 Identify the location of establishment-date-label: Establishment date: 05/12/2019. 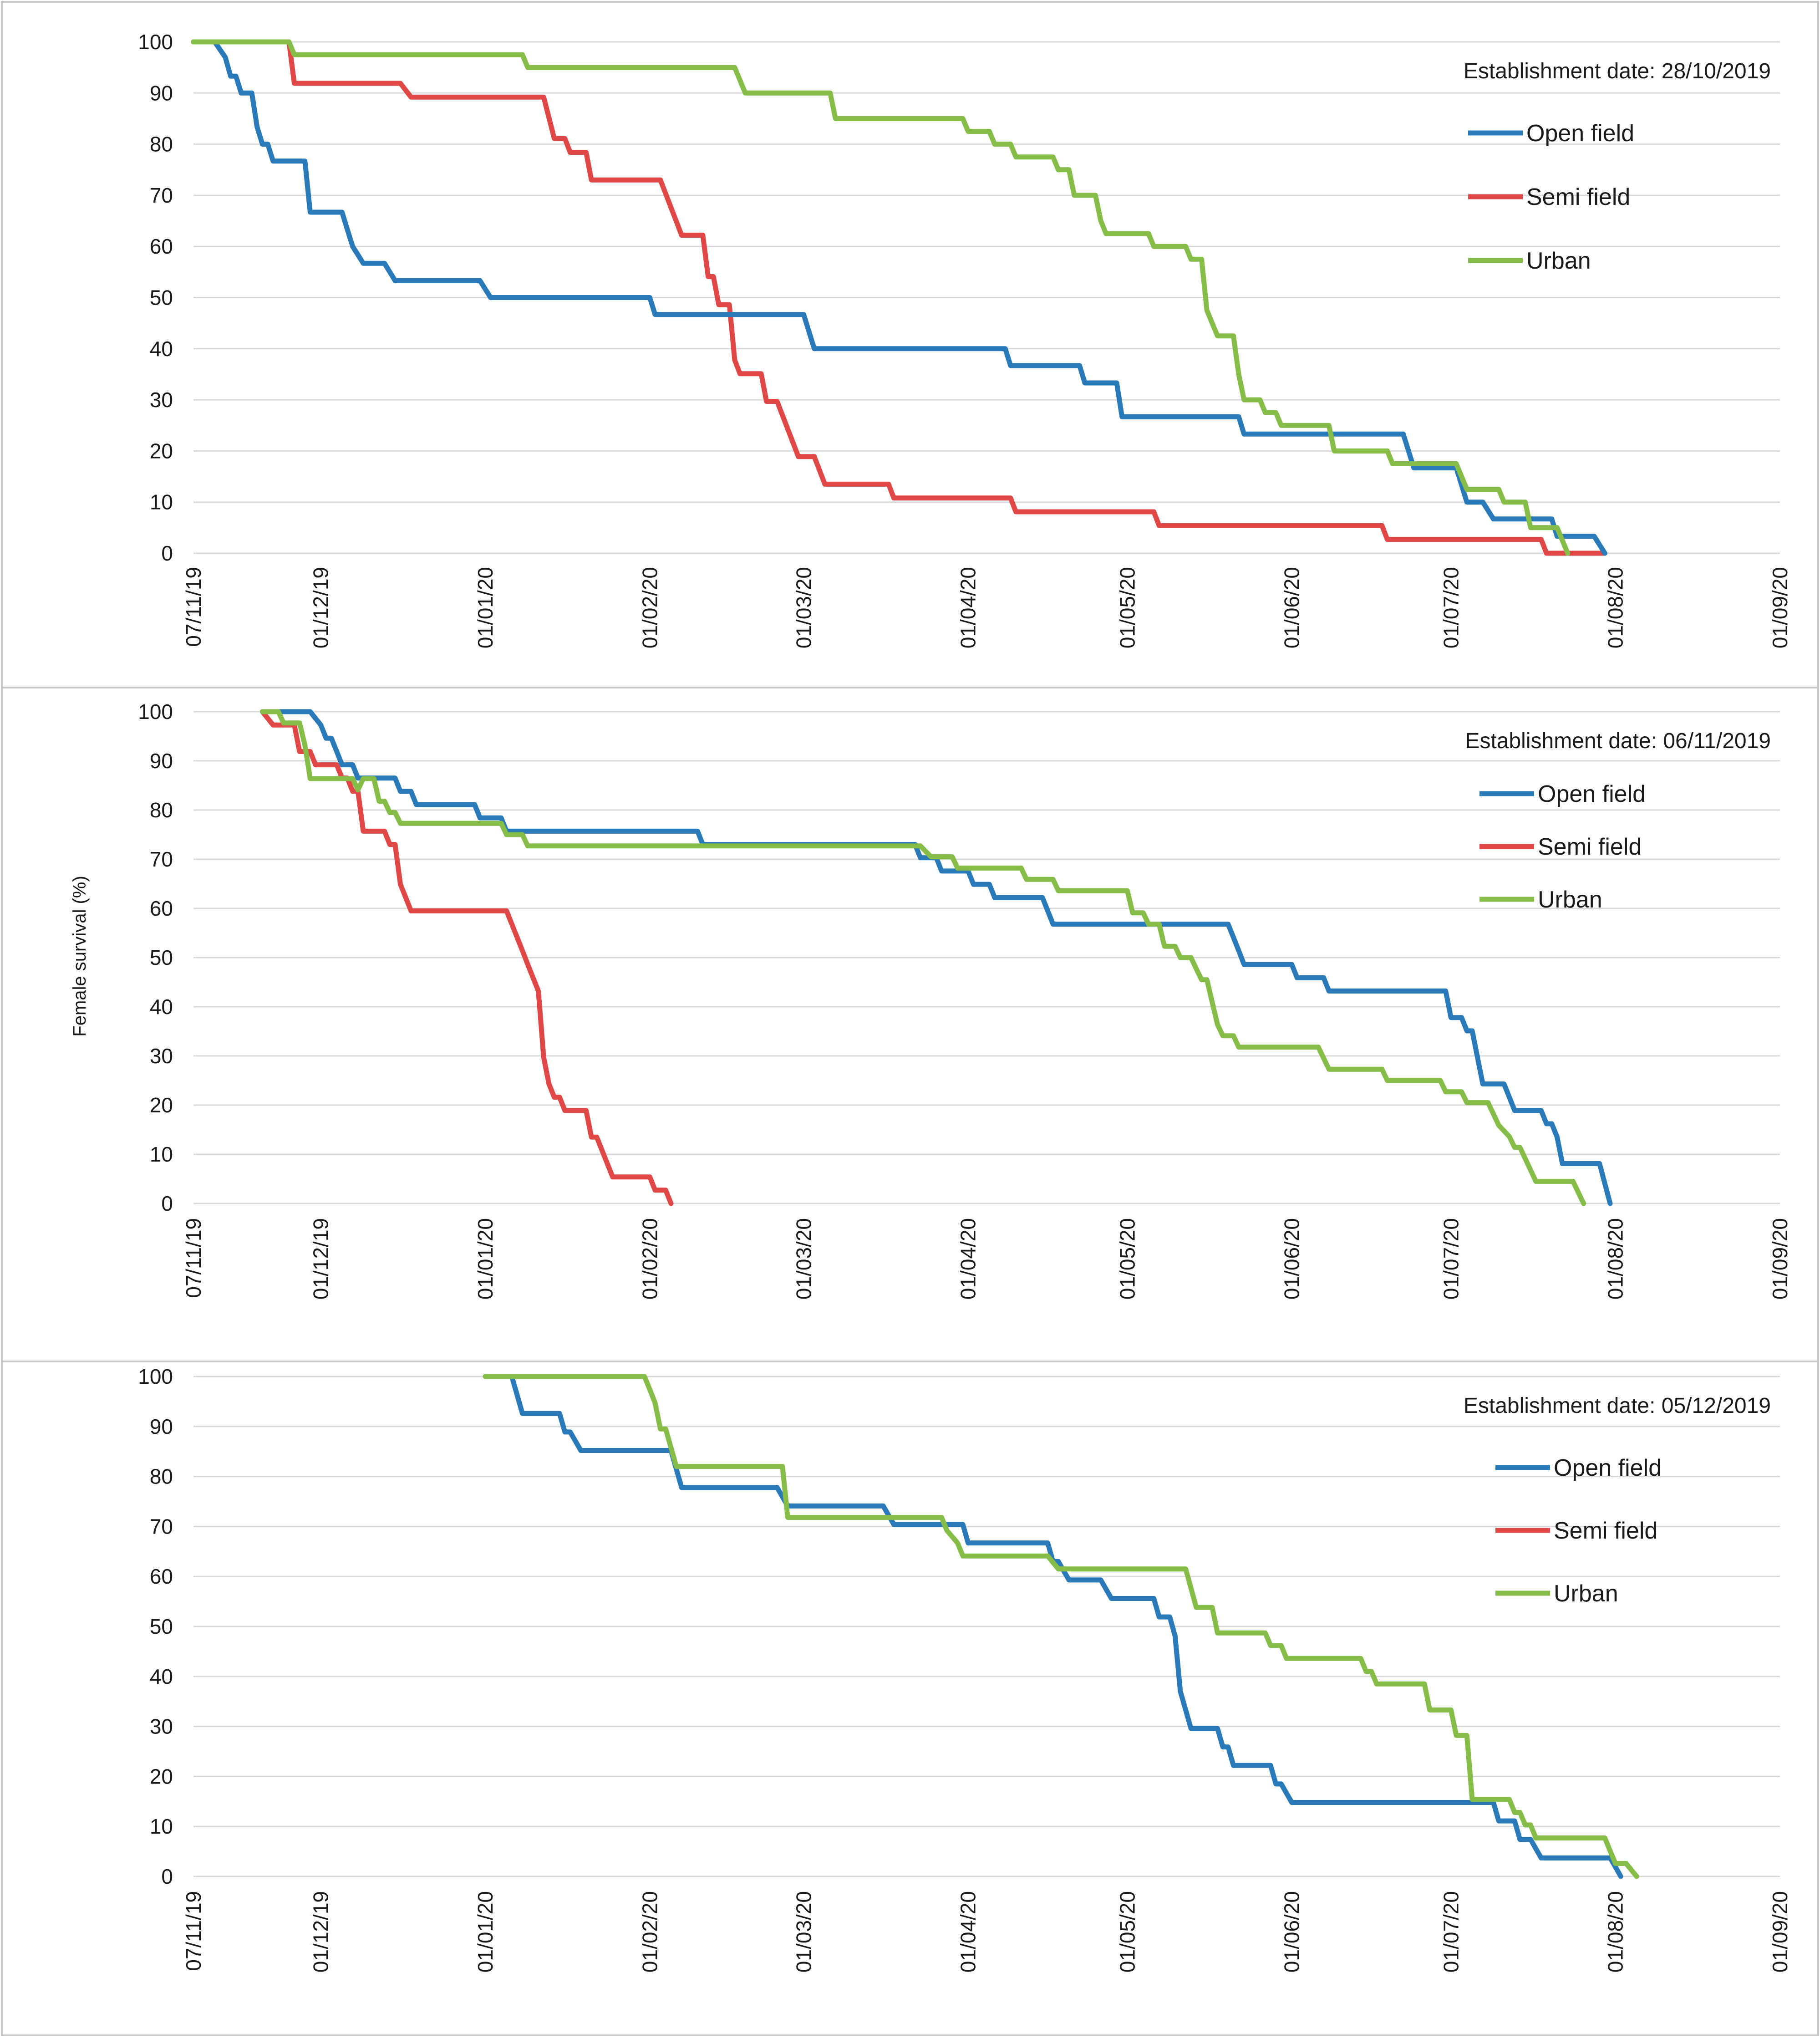
(1618, 1406).